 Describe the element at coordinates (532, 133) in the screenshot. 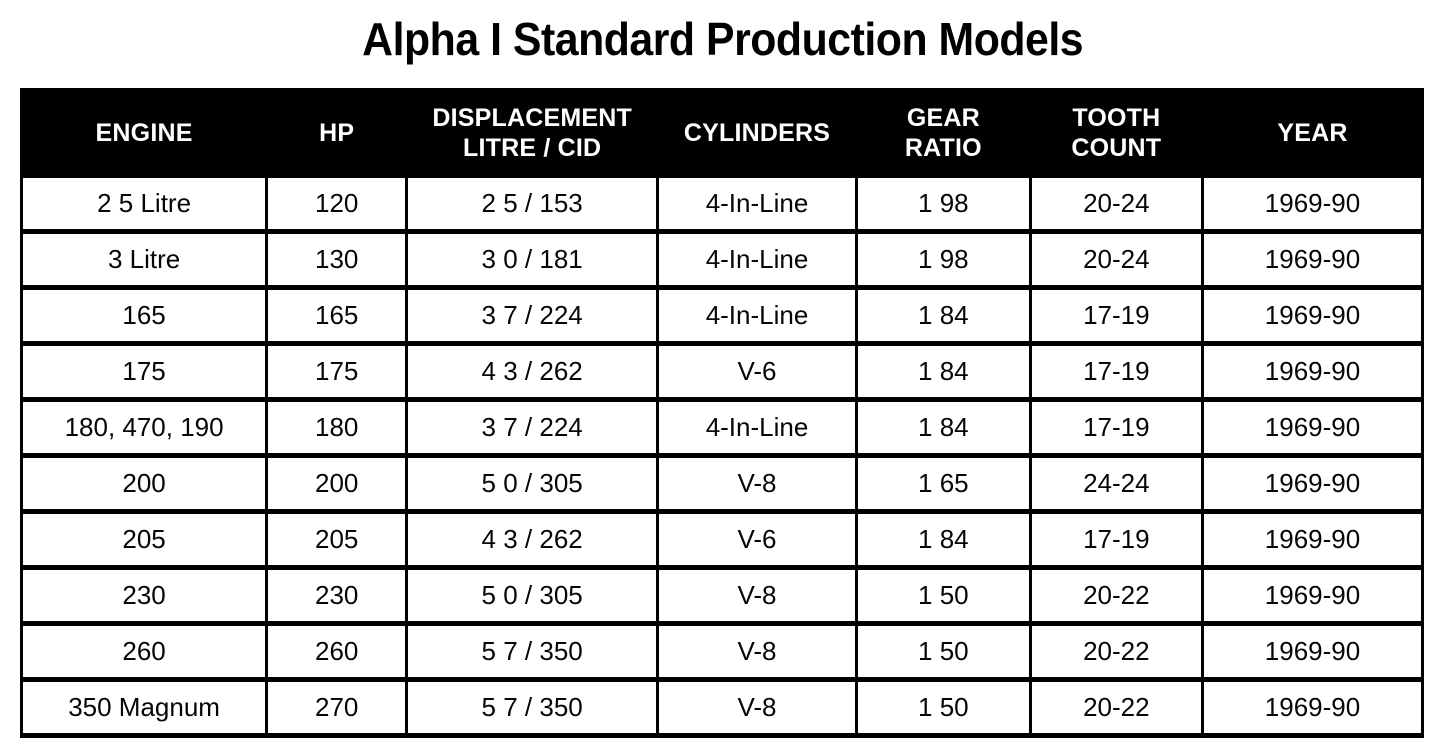

I see `header-cell-displacement: DISPLACEMENT LITRE / CID` at that location.